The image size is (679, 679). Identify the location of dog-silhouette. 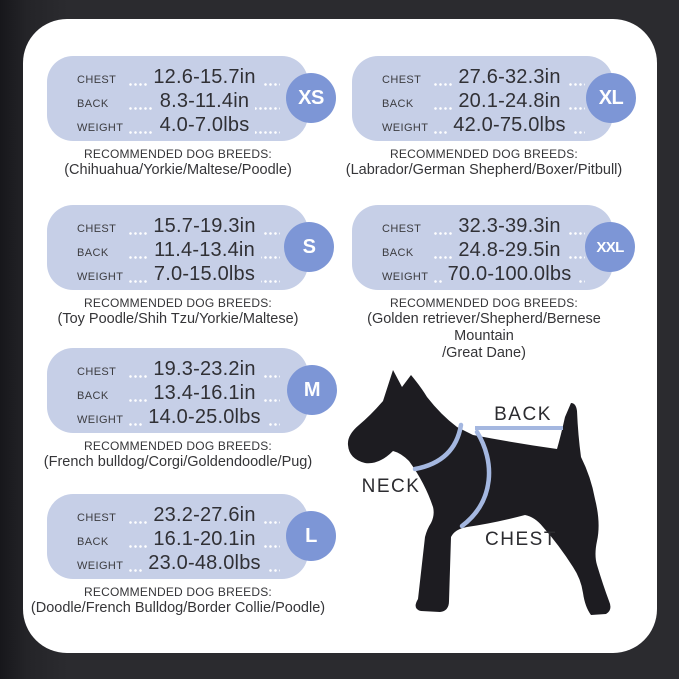
(479, 492).